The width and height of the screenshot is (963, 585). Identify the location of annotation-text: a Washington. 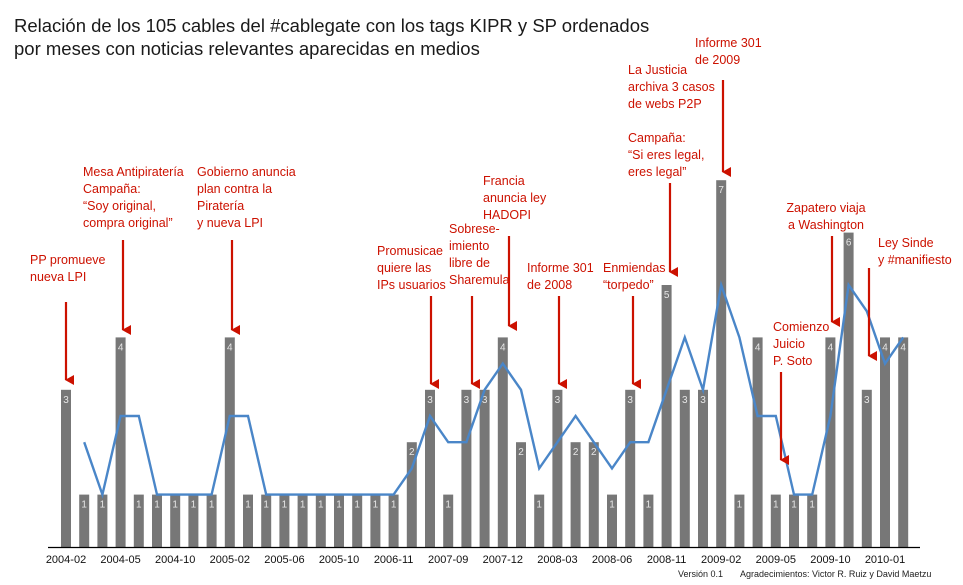
(826, 225).